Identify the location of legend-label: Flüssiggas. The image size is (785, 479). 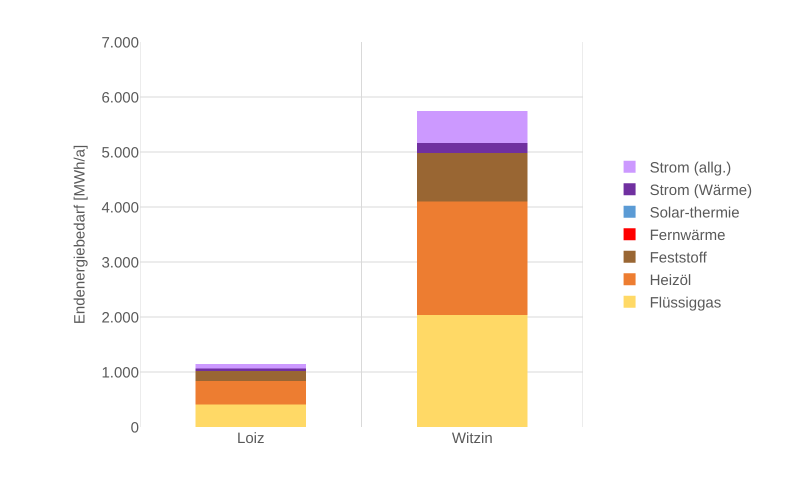
(686, 303).